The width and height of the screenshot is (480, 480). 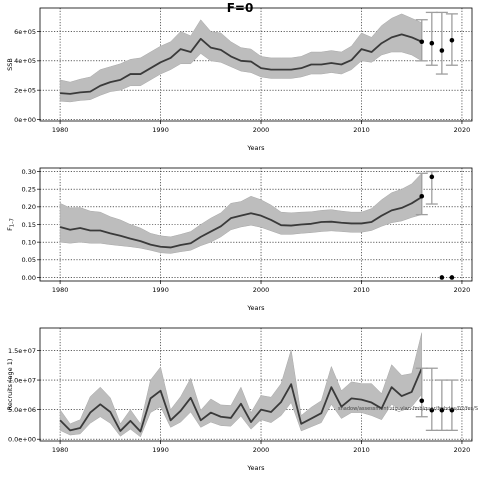 What do you see at coordinates (22, 440) in the screenshot?
I see `y-tick-label: 0.0e+00` at bounding box center [22, 440].